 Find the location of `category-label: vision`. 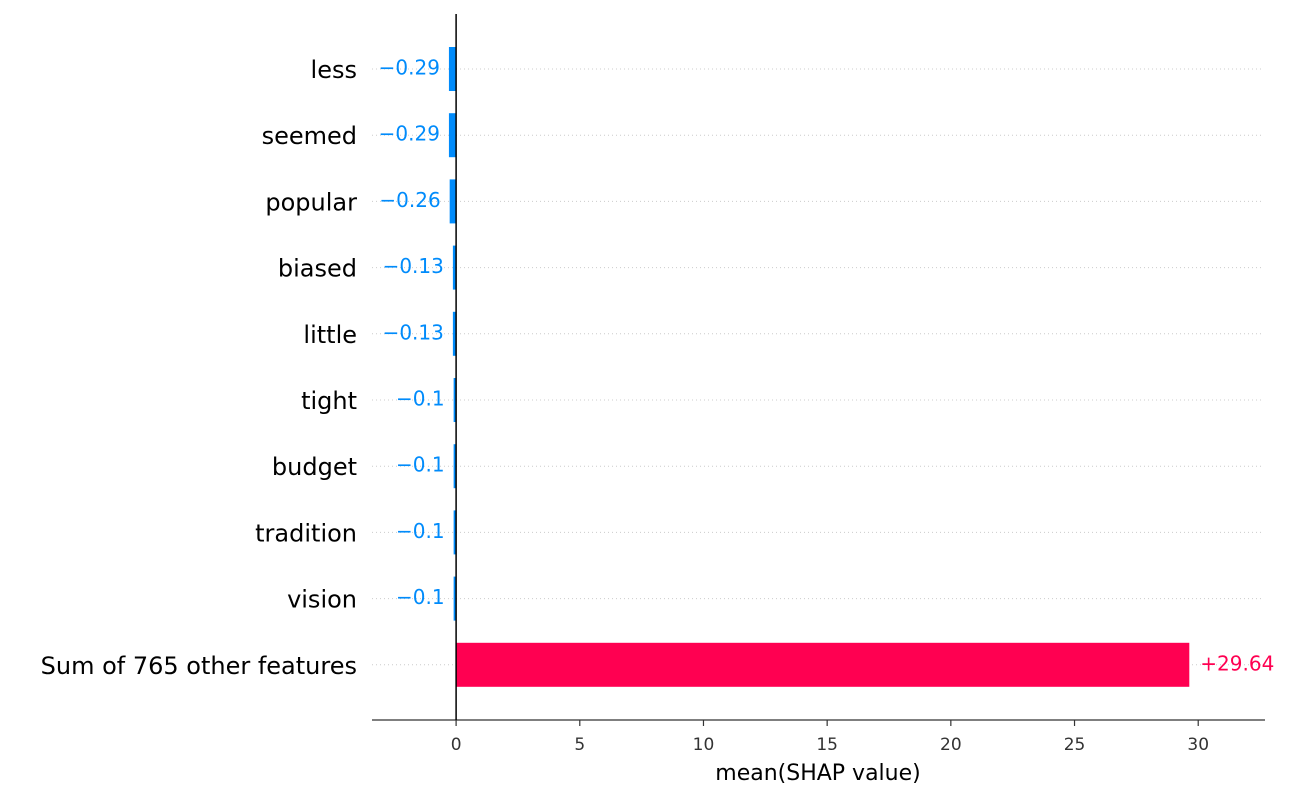

category-label: vision is located at coordinates (322, 600).